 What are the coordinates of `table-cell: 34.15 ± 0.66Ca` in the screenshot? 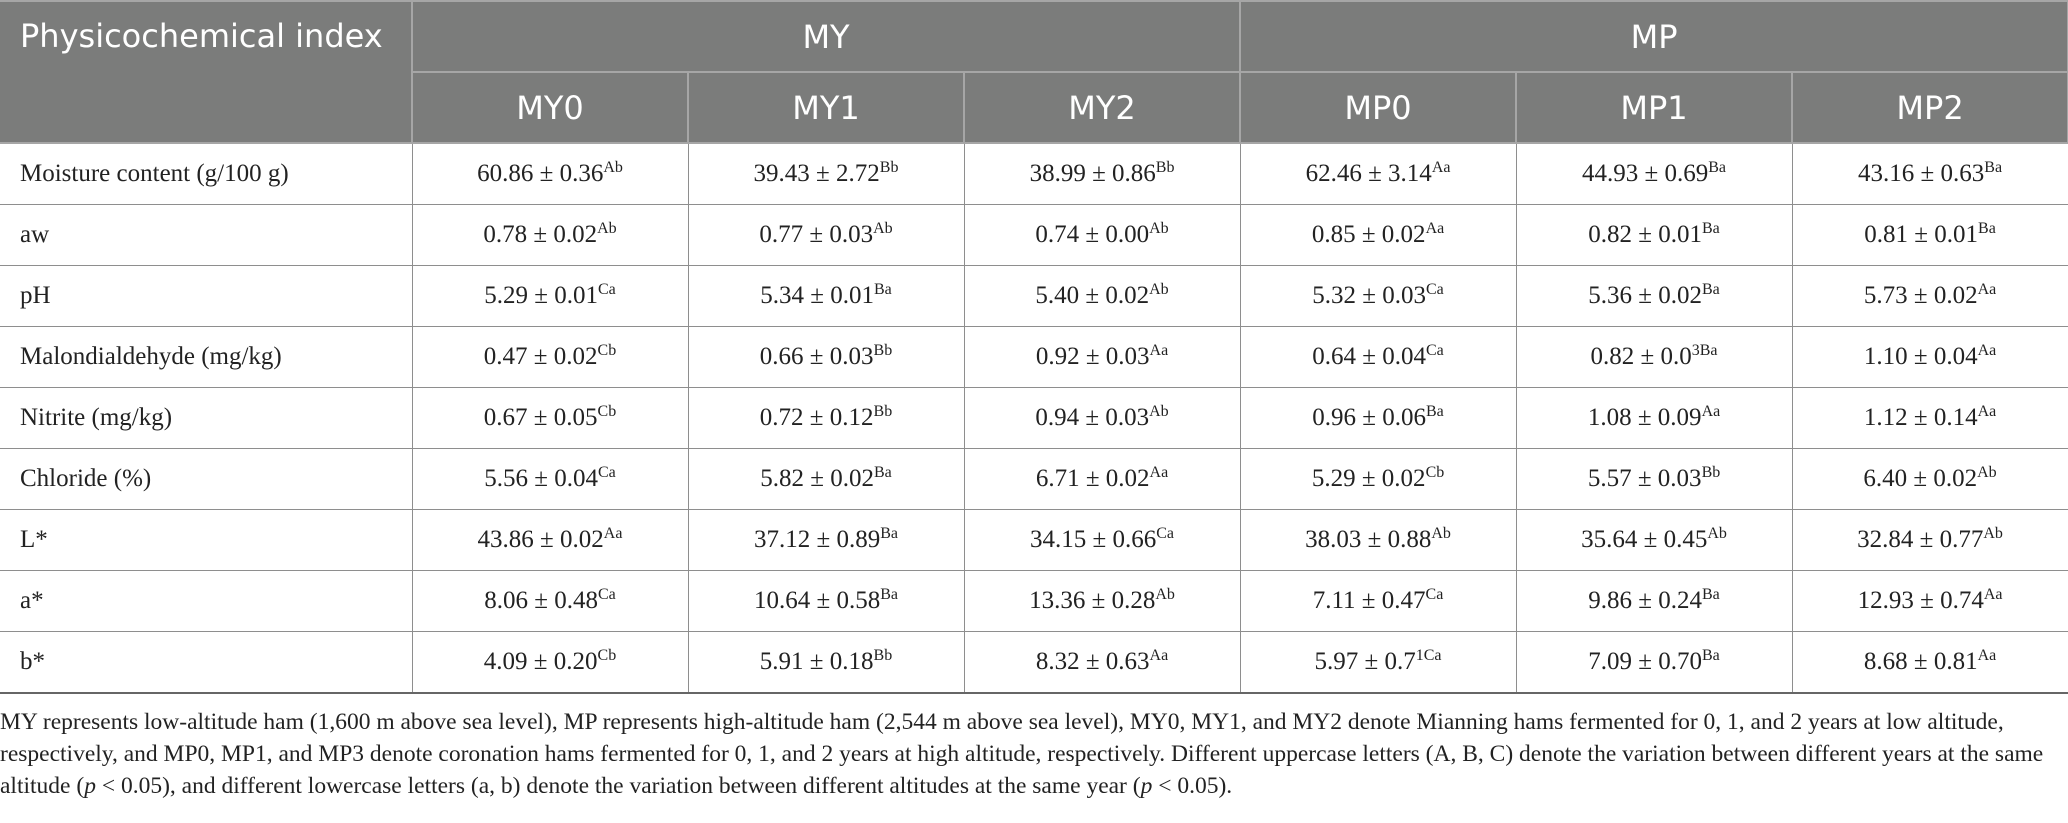 It's located at (1102, 540).